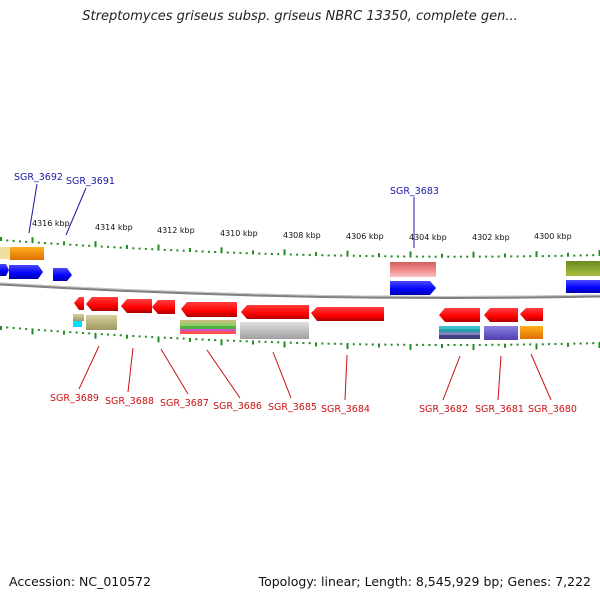 This screenshot has height=600, width=600. I want to click on ruler-label: 4312 kbp, so click(176, 230).